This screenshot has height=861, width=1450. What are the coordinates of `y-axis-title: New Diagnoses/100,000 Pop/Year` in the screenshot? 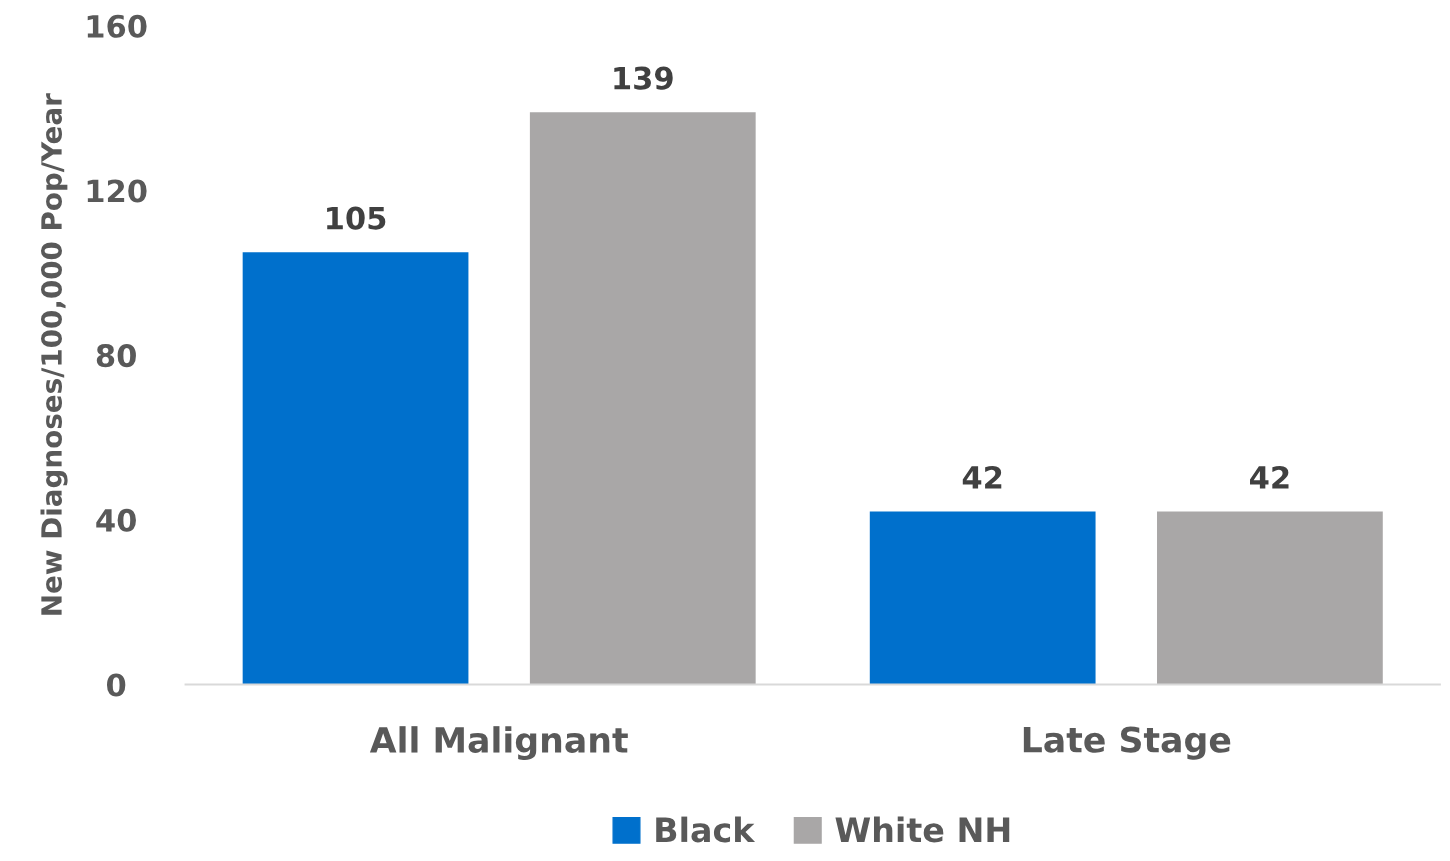 It's located at (54, 354).